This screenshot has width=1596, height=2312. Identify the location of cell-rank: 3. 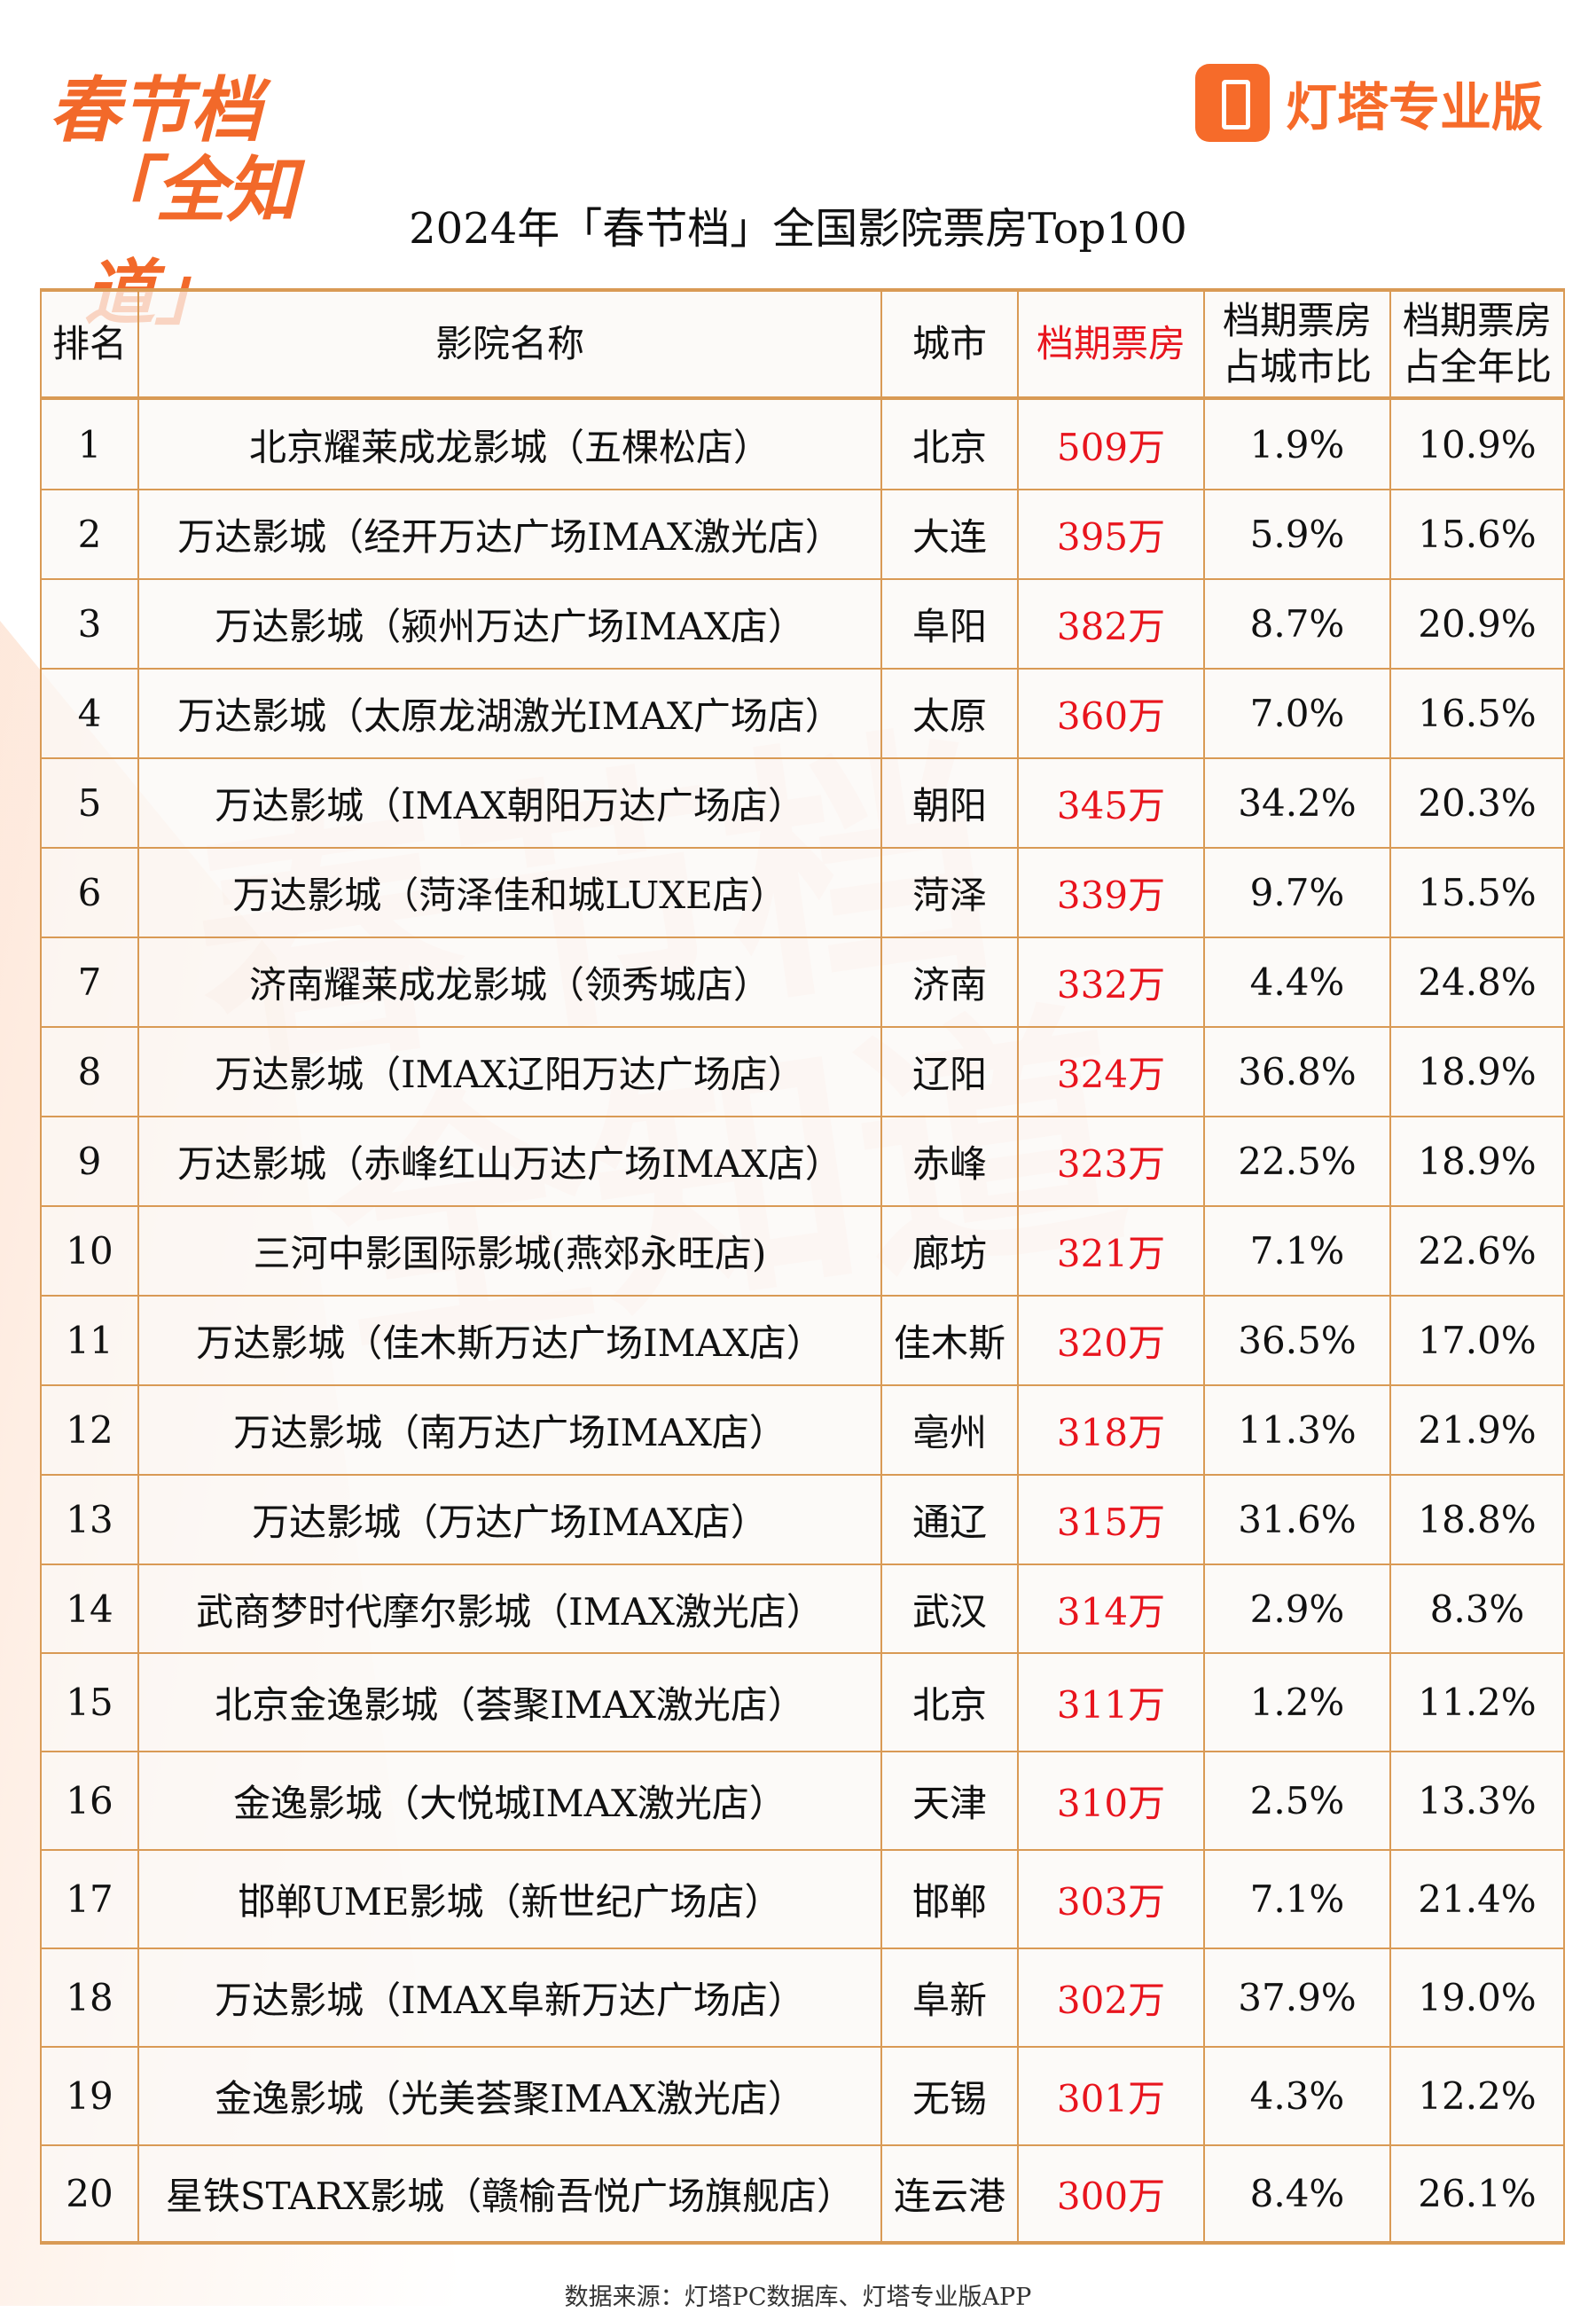
(90, 624).